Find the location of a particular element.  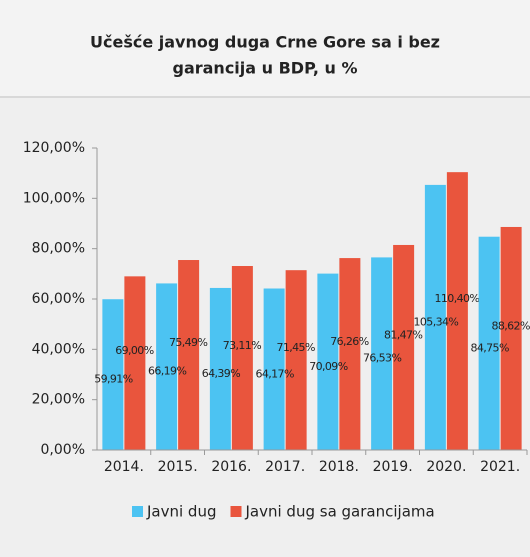

x-tick-label: 2019. is located at coordinates (393, 467).